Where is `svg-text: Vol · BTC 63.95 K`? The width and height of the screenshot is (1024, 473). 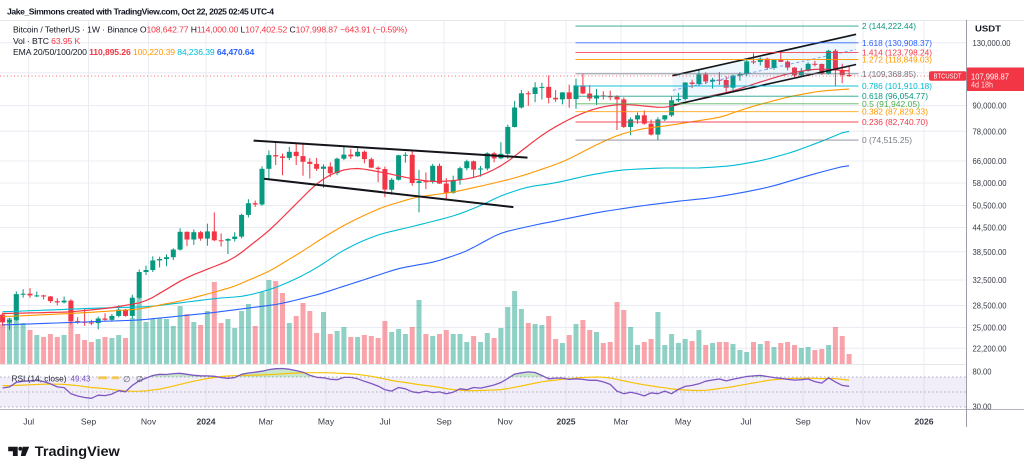 svg-text: Vol · BTC 63.95 K is located at coordinates (46, 41).